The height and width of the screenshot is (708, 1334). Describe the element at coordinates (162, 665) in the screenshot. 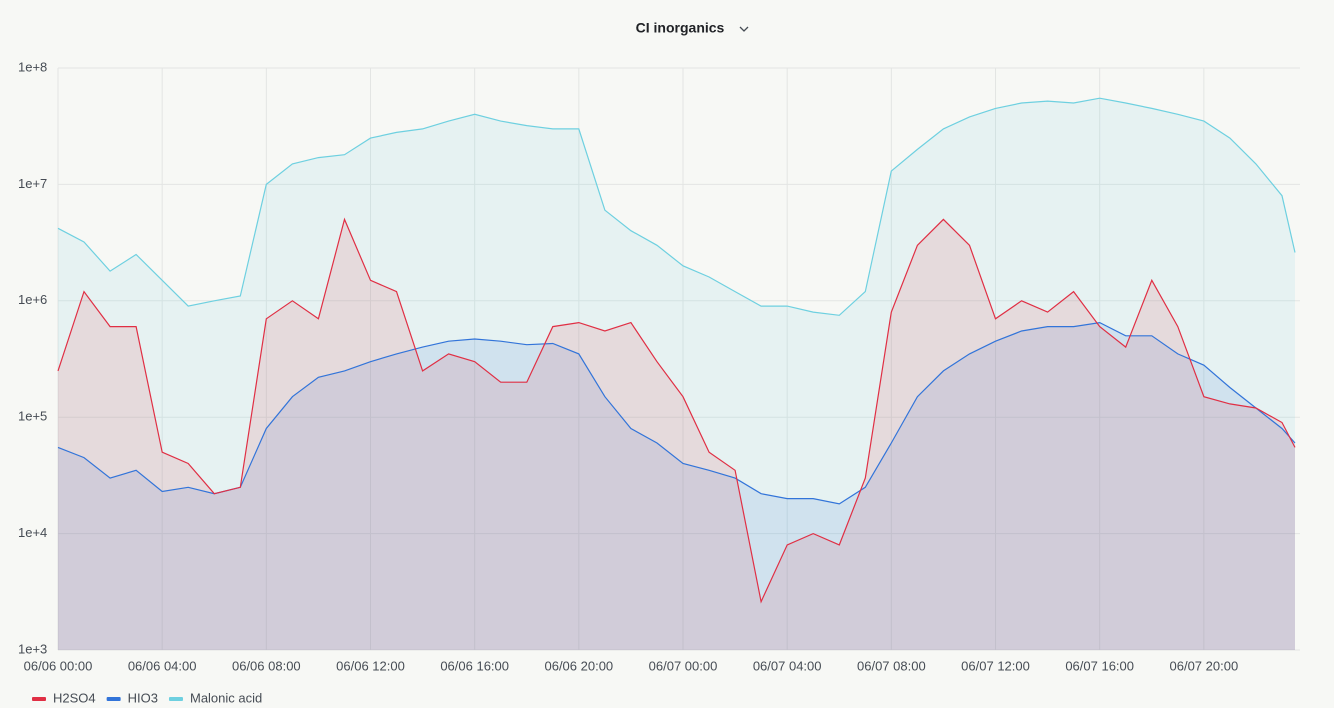

I see `x-tick-label: 06/06 04:00` at that location.